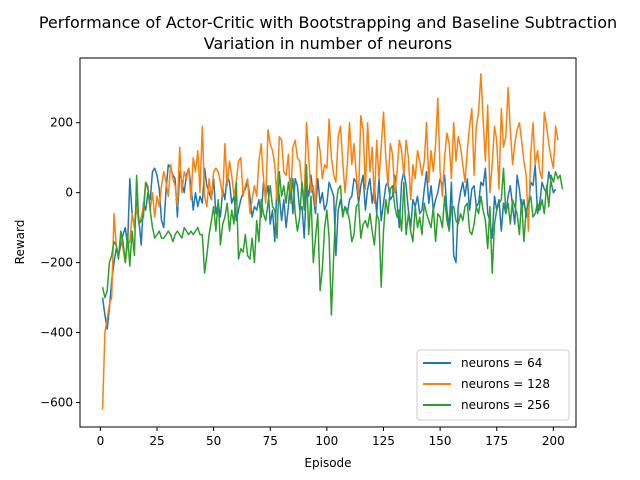 This screenshot has width=640, height=480. I want to click on y-tick-label: −400, so click(56, 333).